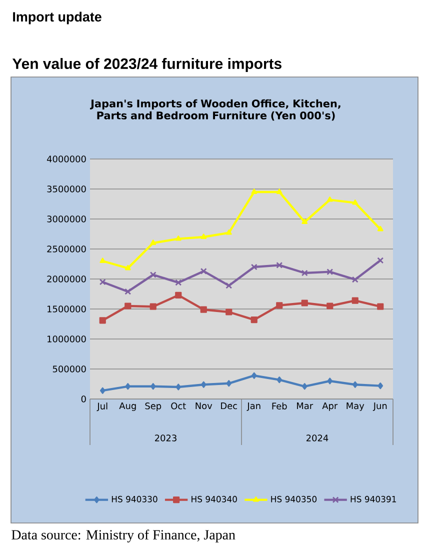  I want to click on x-tick-label: Jun, so click(379, 406).